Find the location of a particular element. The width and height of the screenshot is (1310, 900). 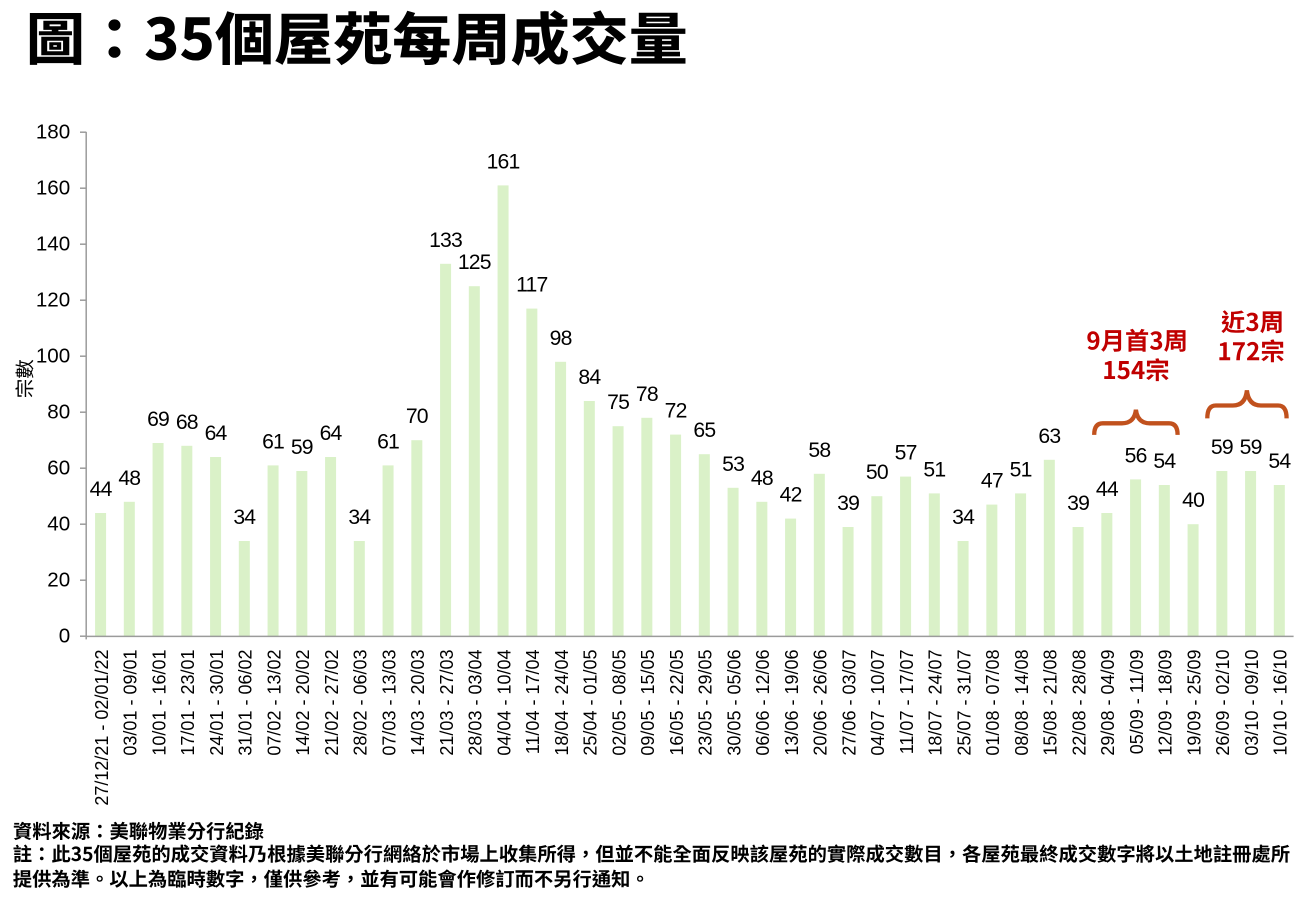

svg-text: 07/03 - 13/03 is located at coordinates (389, 703).